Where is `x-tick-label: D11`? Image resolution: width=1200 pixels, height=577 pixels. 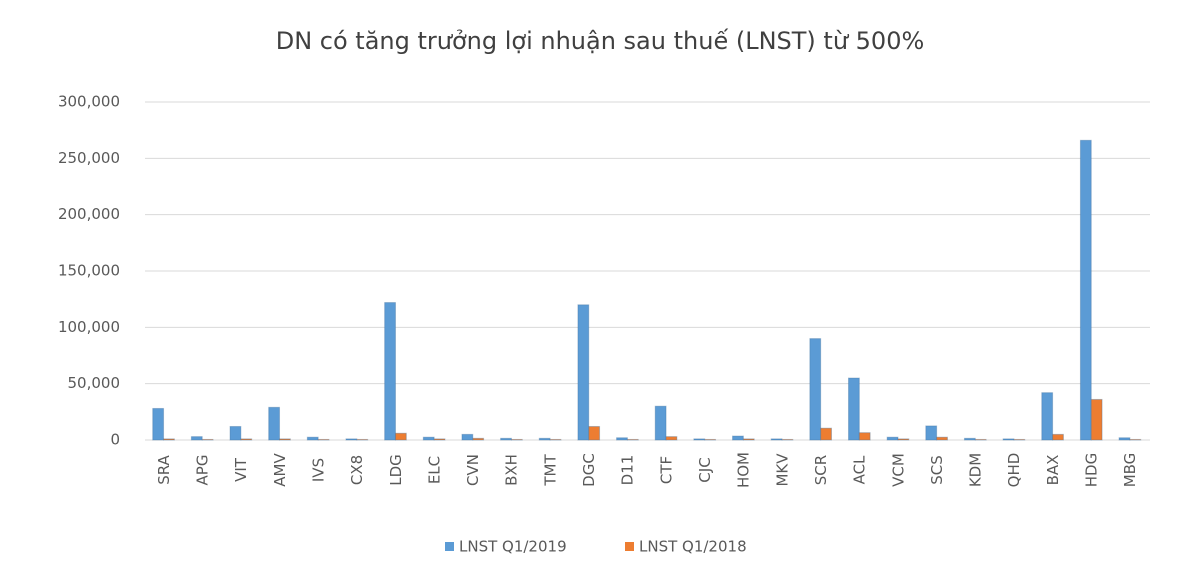
x-tick-label: D11 is located at coordinates (628, 470).